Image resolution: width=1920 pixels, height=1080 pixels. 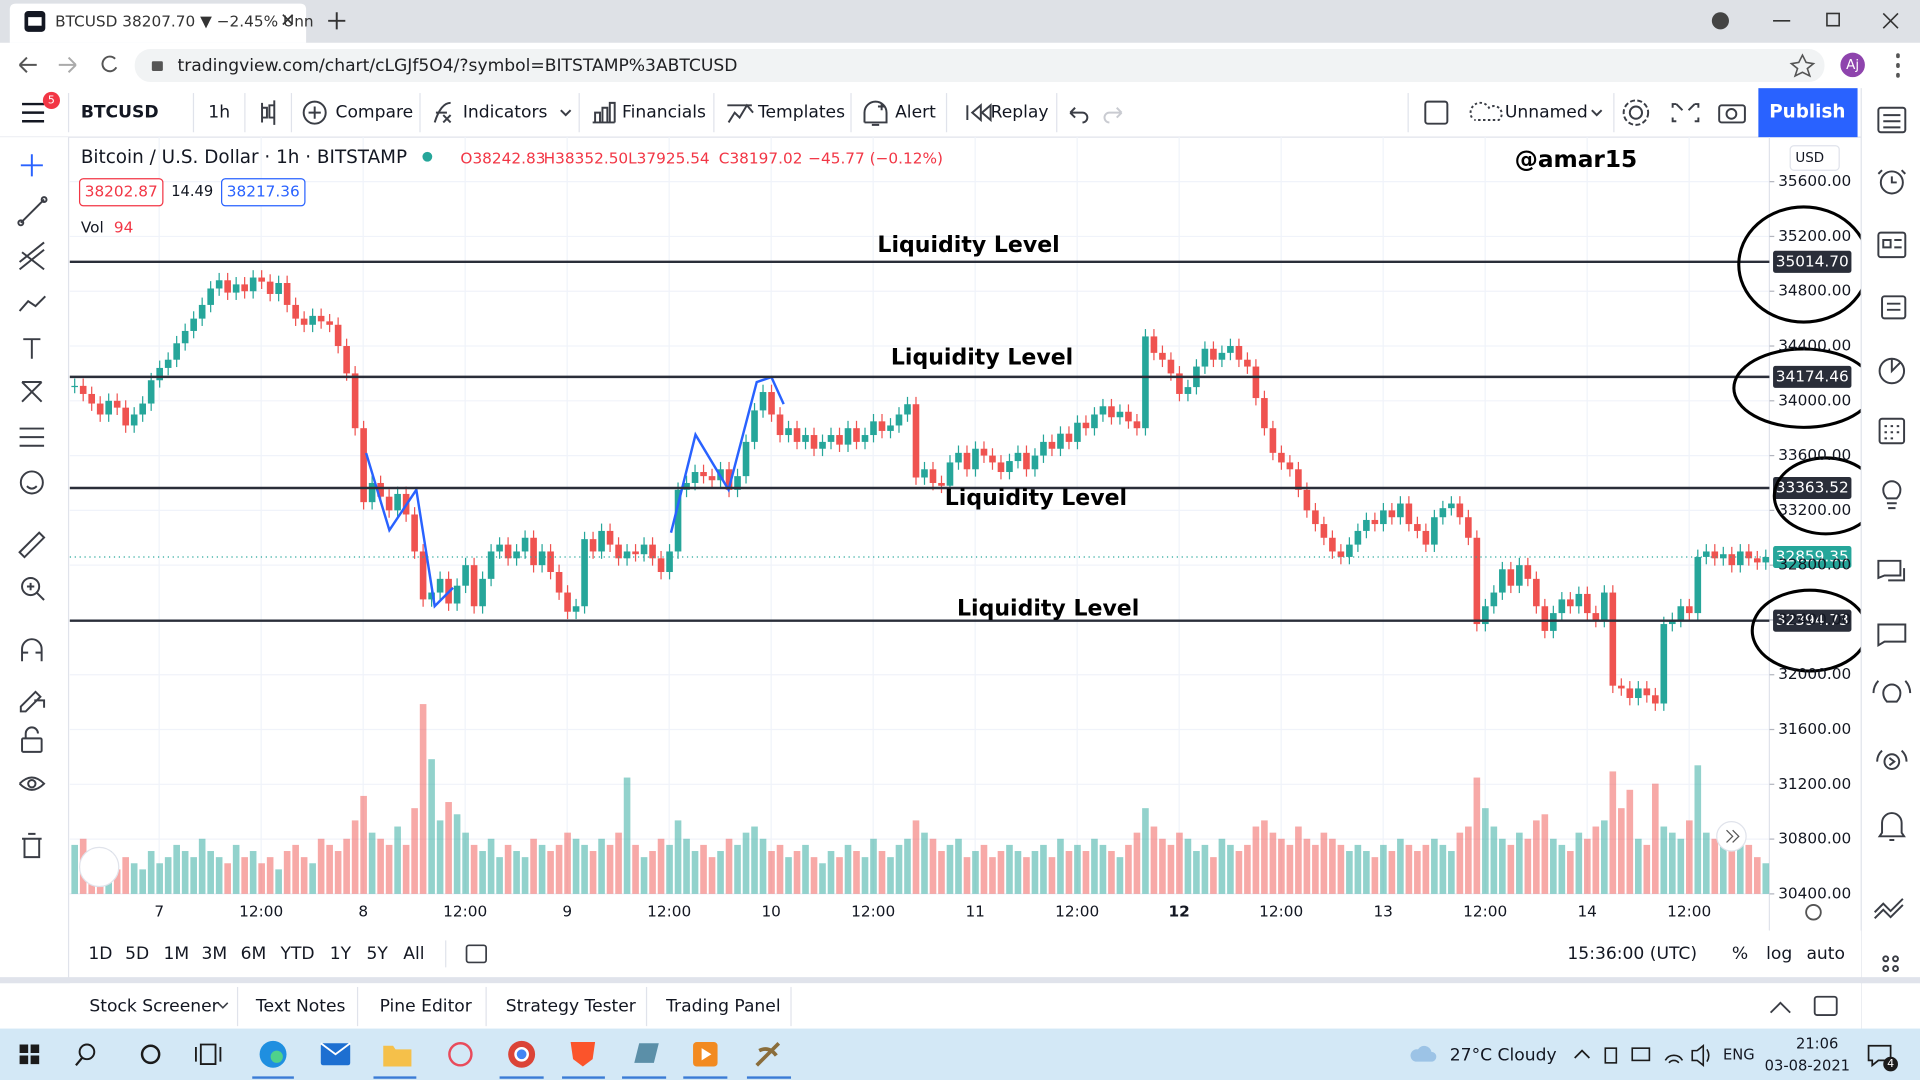 What do you see at coordinates (1654, 1058) in the screenshot?
I see `system-tray` at bounding box center [1654, 1058].